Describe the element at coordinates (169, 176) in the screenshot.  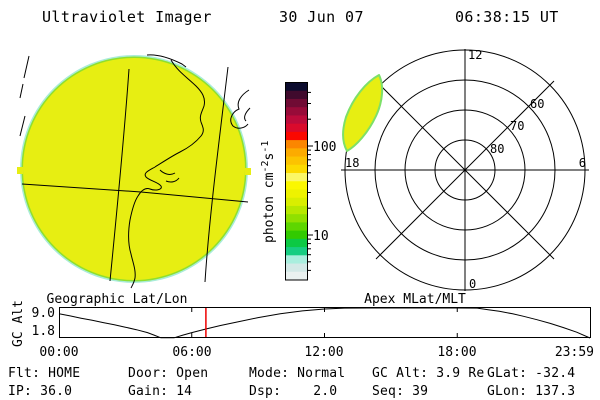
I see `coastline-detail` at that location.